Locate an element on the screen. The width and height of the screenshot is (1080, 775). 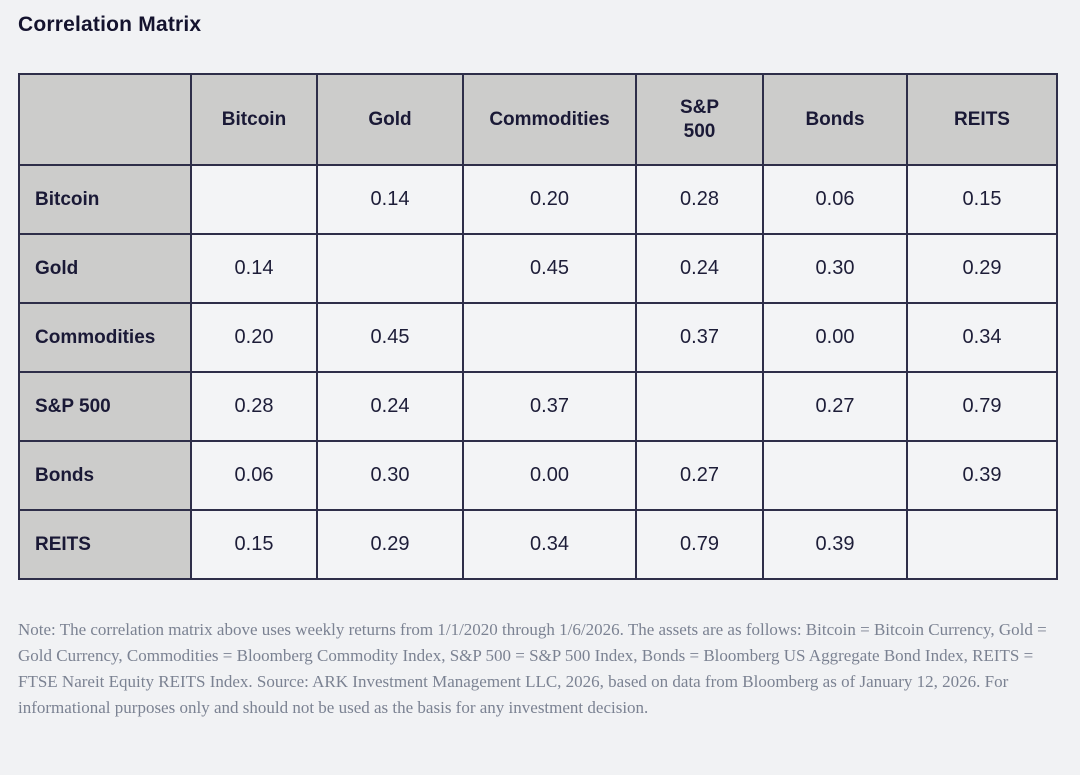
column-header-bonds: Bonds is located at coordinates (835, 119).